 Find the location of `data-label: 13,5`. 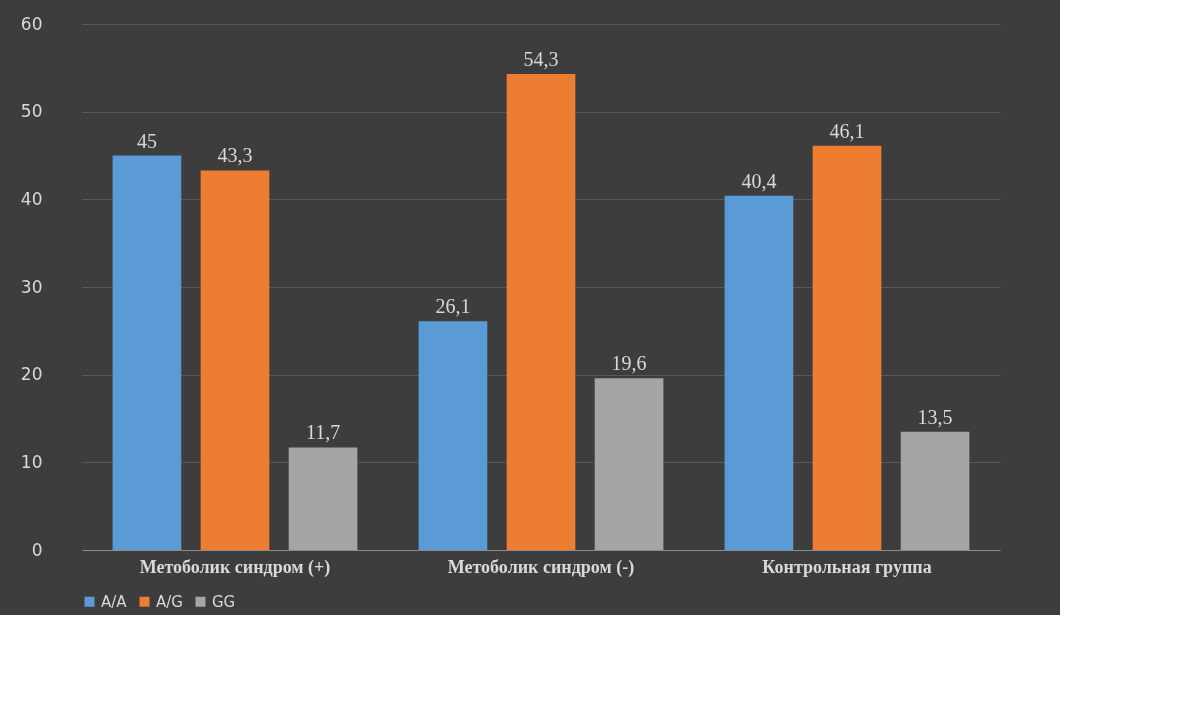

data-label: 13,5 is located at coordinates (935, 416).